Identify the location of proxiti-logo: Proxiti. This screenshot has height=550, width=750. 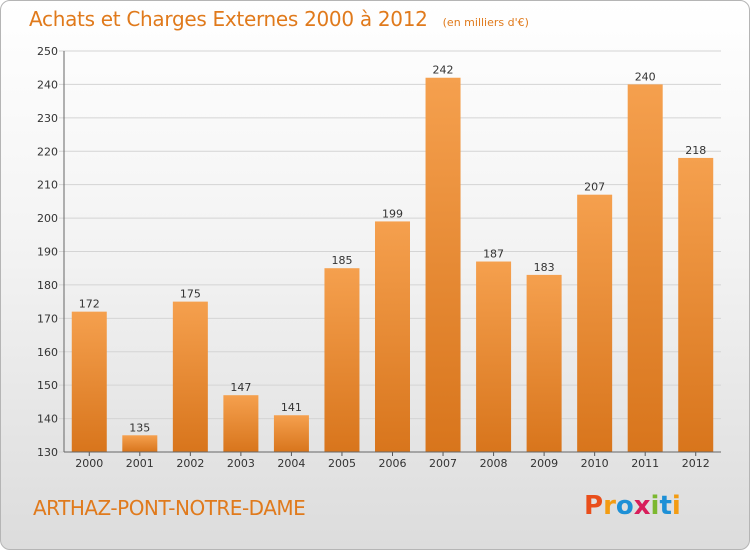
(632, 506).